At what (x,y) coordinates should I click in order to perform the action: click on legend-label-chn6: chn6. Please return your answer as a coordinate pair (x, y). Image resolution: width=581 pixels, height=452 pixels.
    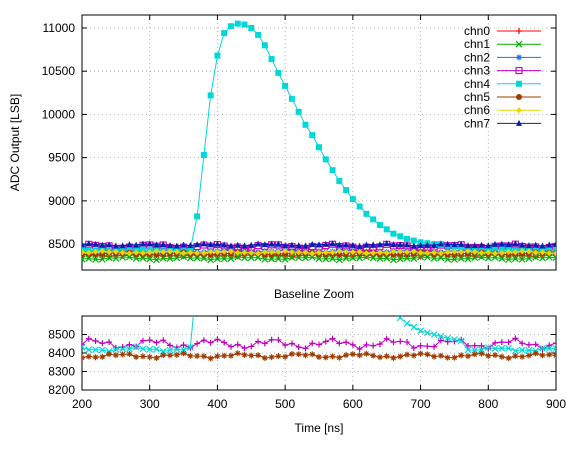
    Looking at the image, I should click on (477, 110).